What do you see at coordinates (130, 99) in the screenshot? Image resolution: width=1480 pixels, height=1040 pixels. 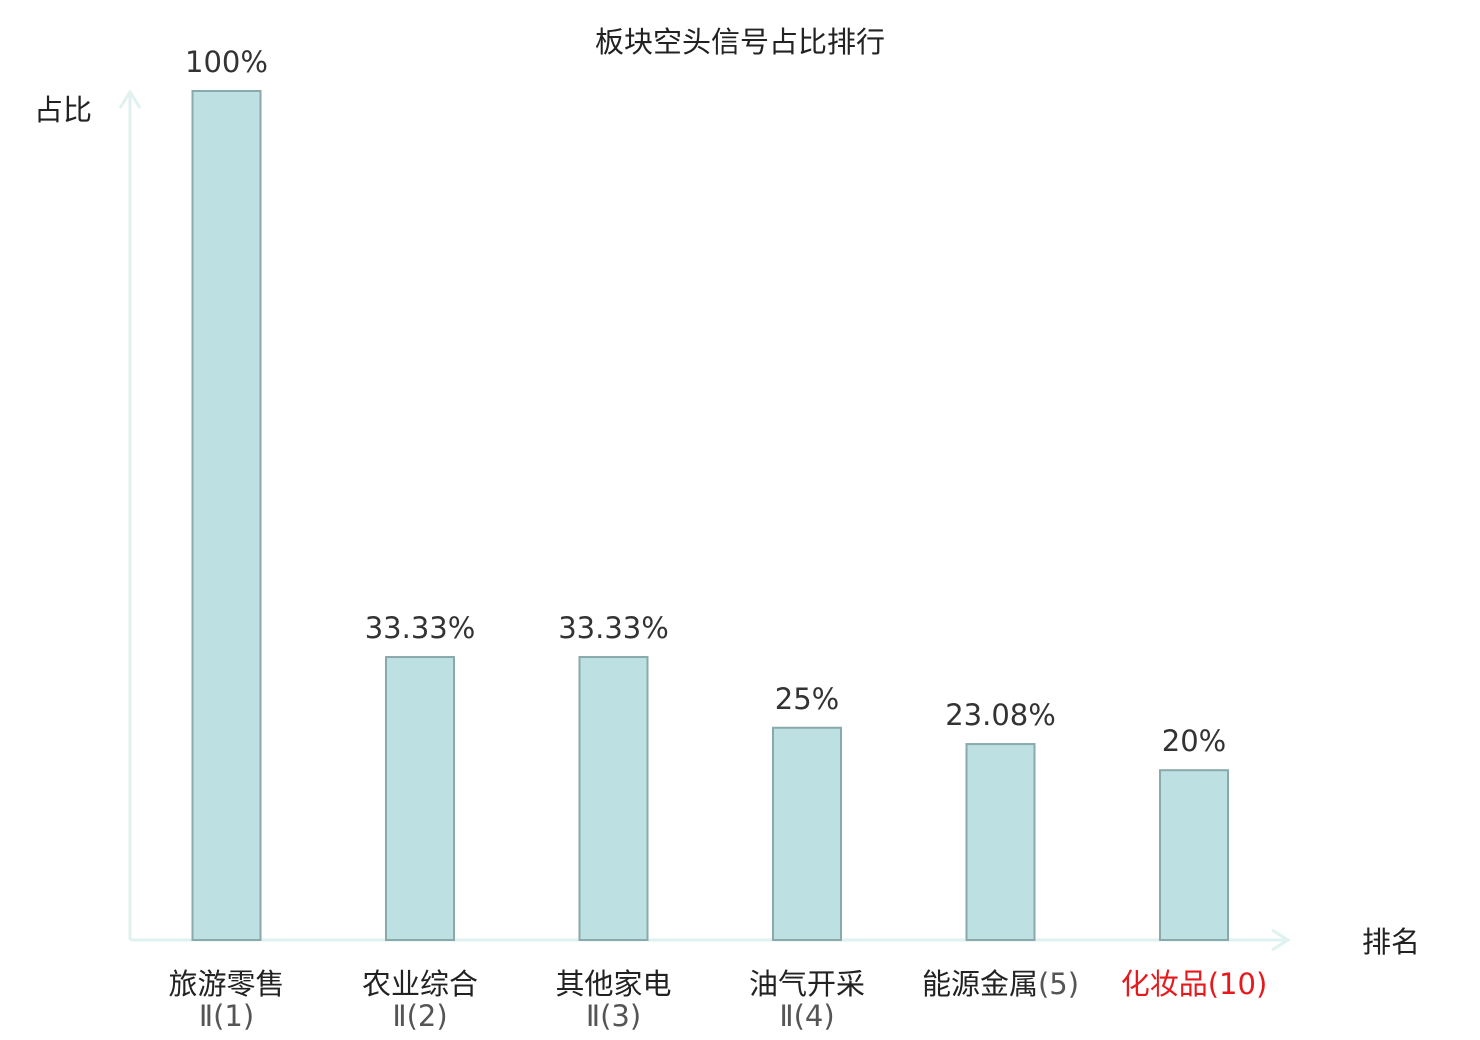 I see `y-axis-arrow` at bounding box center [130, 99].